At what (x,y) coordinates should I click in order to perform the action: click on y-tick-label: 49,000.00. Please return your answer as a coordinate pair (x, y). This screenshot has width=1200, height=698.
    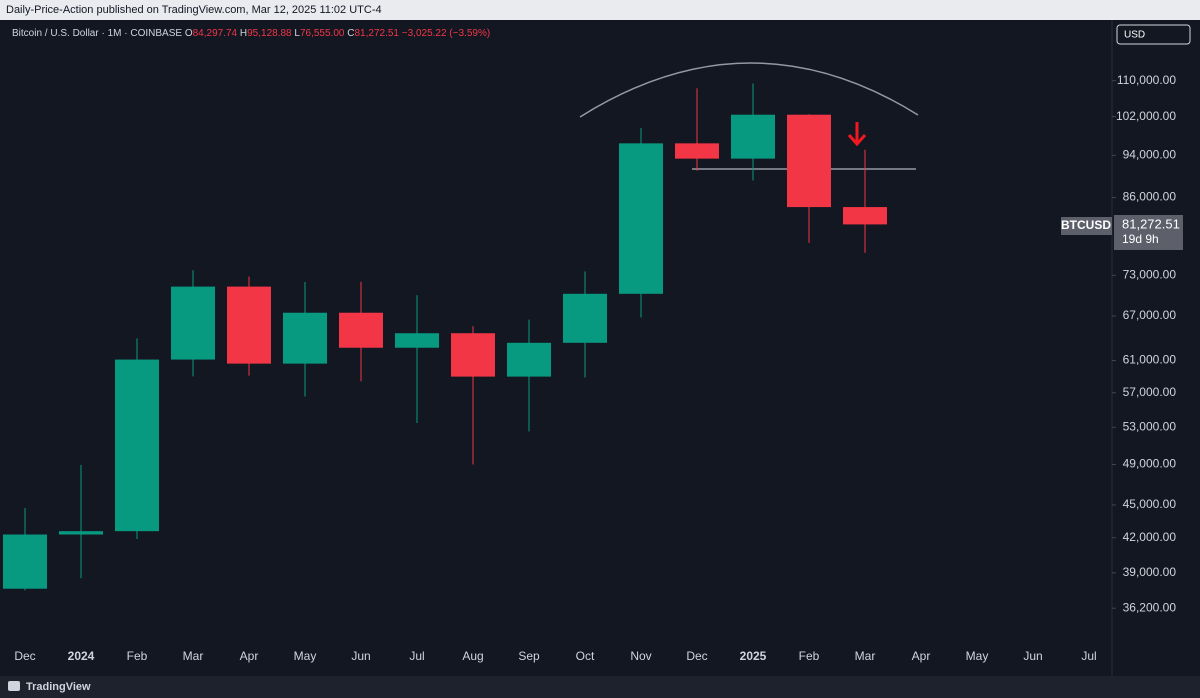
    Looking at the image, I should click on (1150, 464).